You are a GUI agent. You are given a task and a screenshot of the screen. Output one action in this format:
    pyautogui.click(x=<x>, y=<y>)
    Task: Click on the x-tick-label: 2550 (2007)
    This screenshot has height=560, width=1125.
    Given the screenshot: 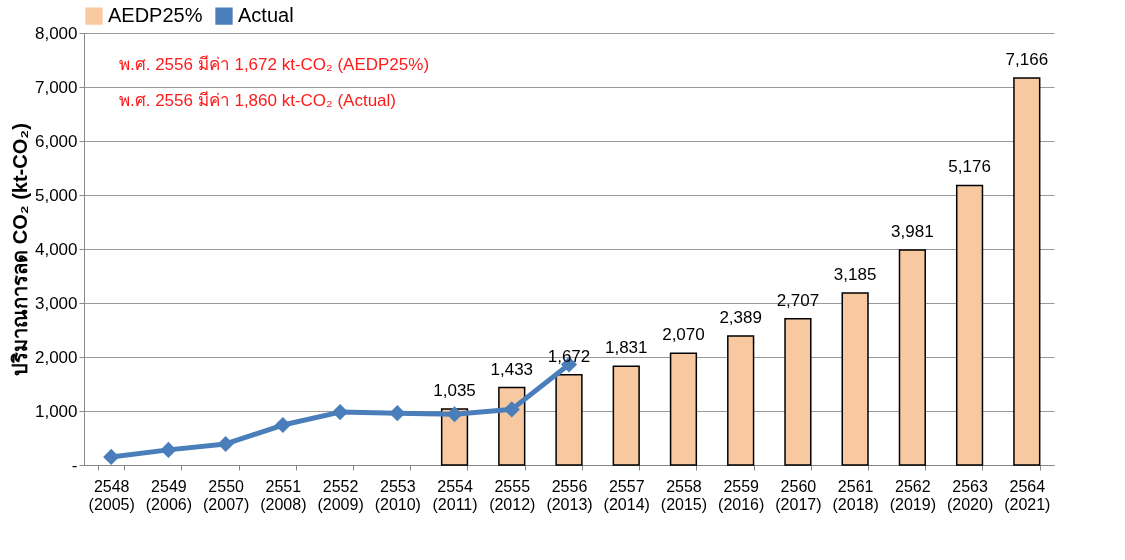 What is the action you would take?
    pyautogui.click(x=226, y=495)
    